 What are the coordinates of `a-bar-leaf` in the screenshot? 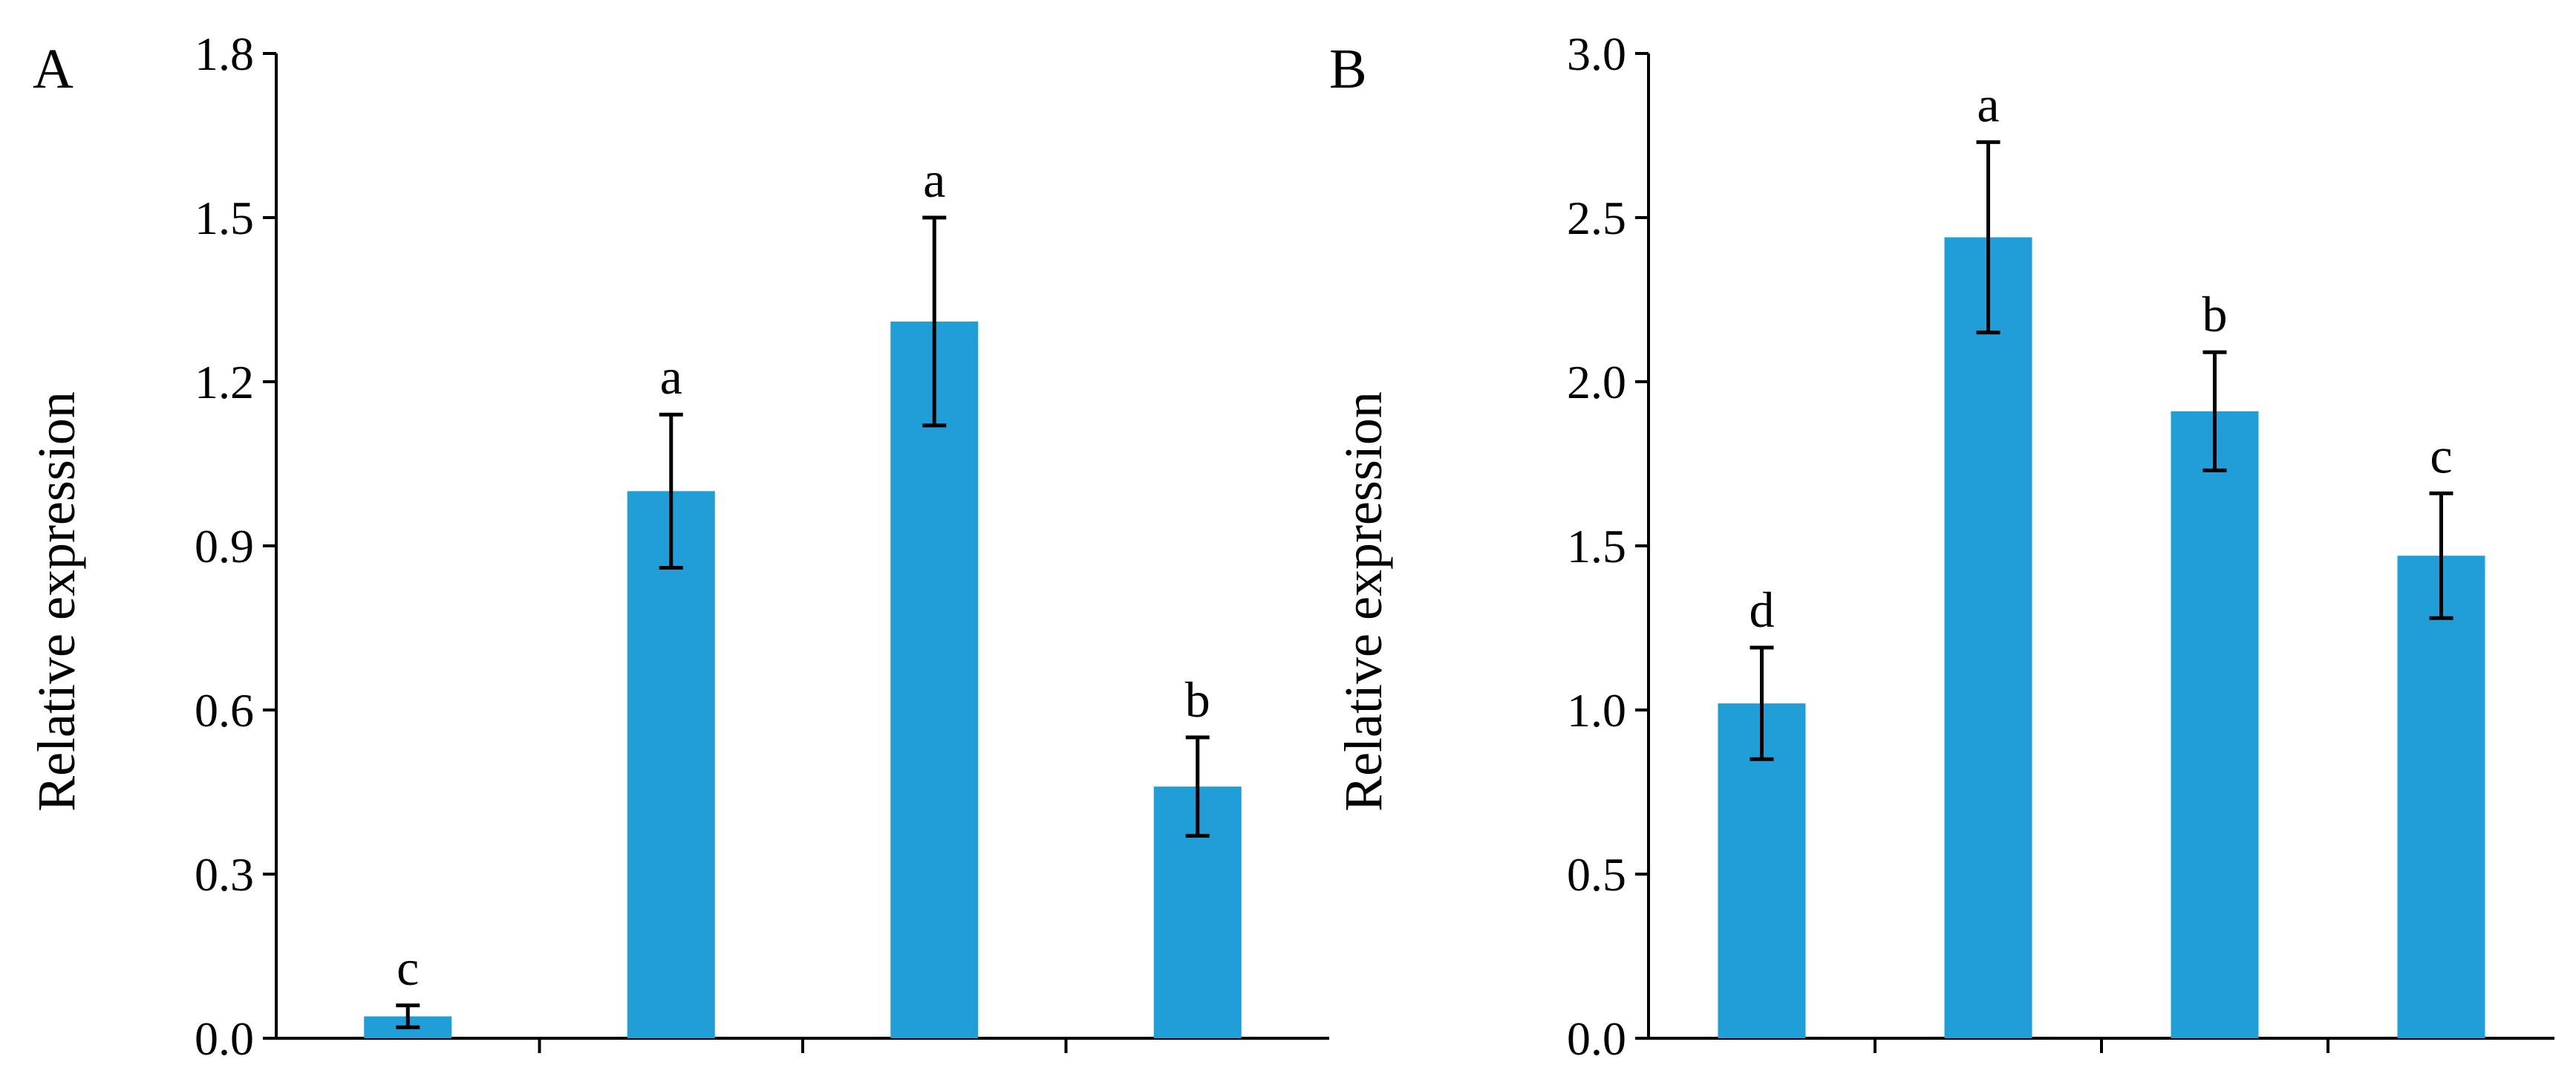 It's located at (934, 679).